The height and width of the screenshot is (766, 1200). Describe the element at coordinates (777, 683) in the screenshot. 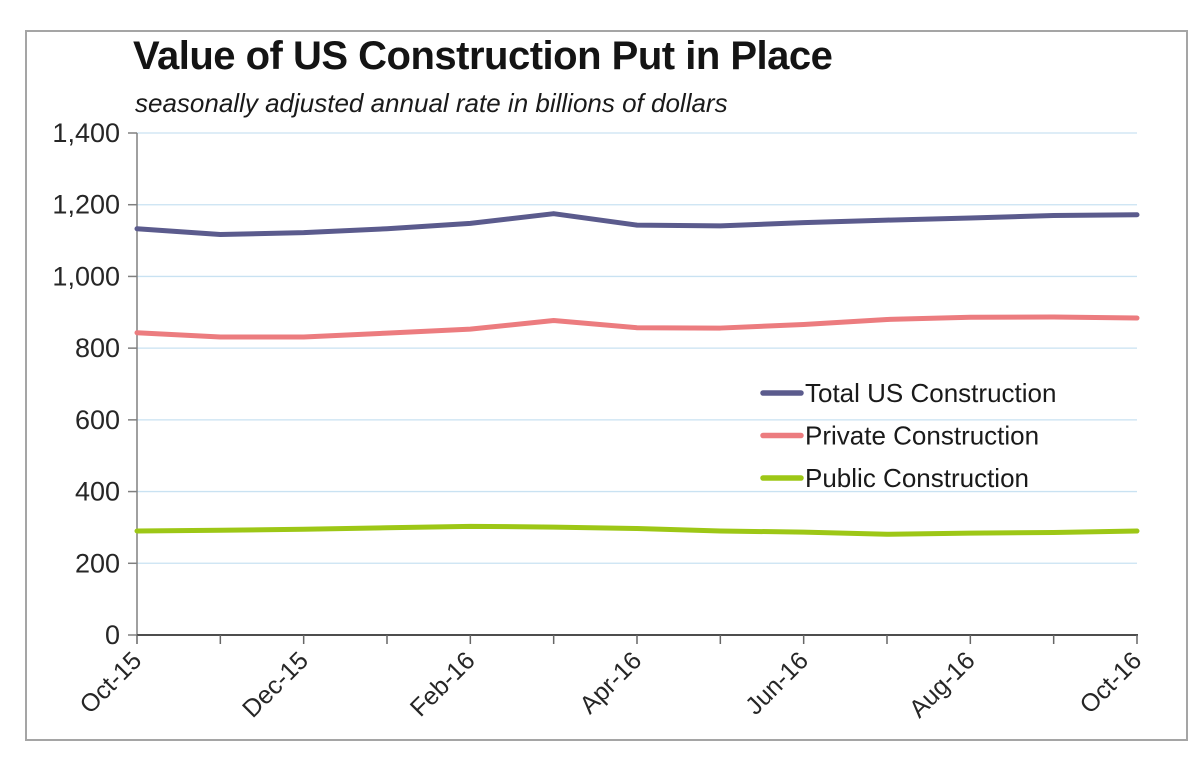

I see `x-axis-label: Jun-16` at that location.